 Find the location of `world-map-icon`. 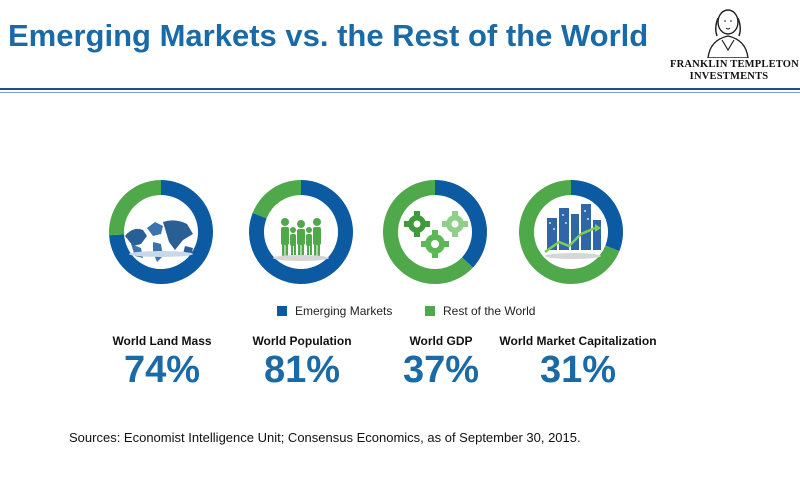

world-map-icon is located at coordinates (159, 241).